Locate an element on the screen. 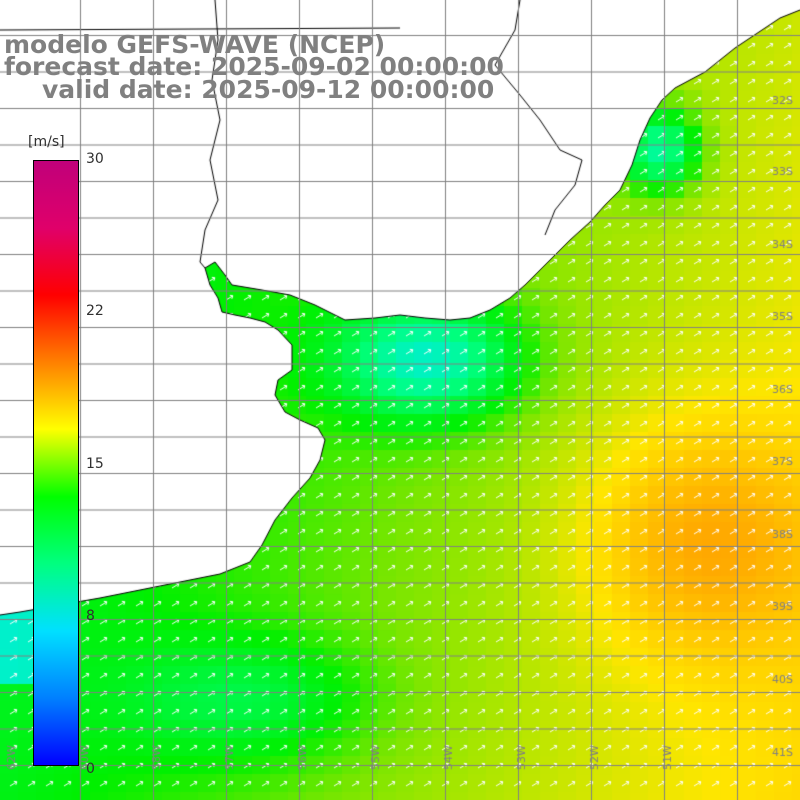 This screenshot has width=800, height=800. colorbar is located at coordinates (56, 463).